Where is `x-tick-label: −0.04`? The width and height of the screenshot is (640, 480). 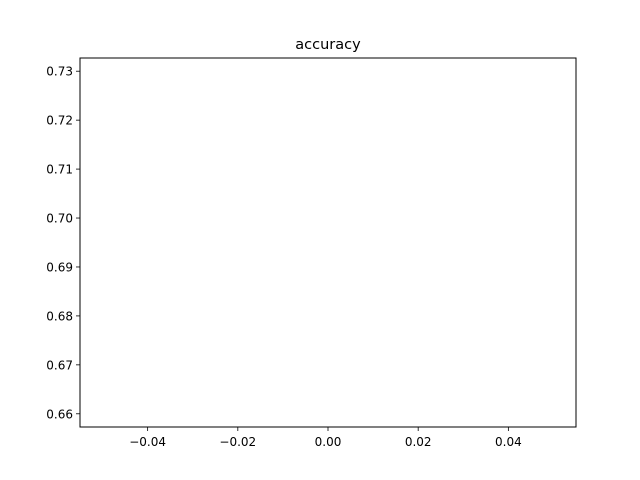 x-tick-label: −0.04 is located at coordinates (147, 442).